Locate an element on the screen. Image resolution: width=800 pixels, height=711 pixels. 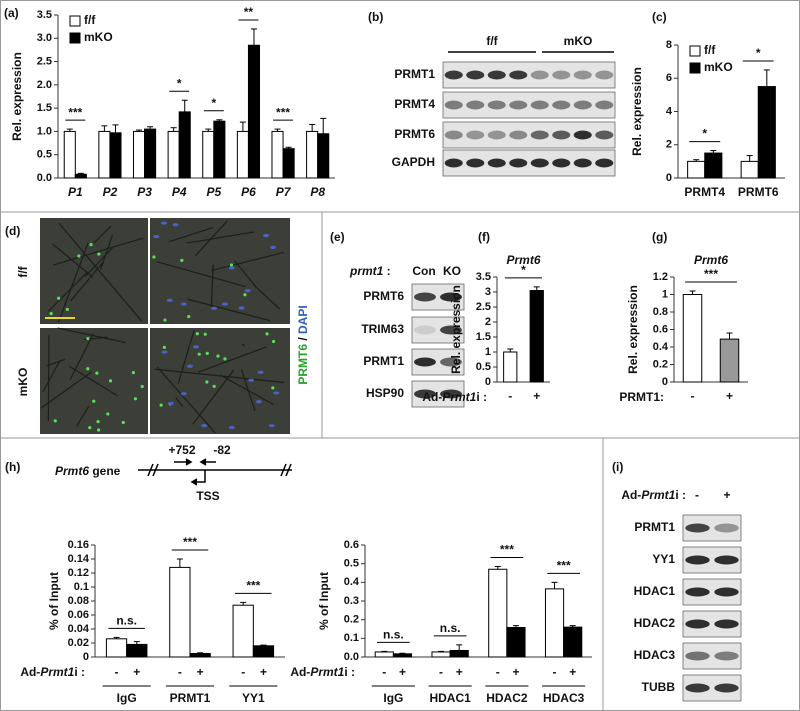
x-tick-label: + is located at coordinates (536, 396).